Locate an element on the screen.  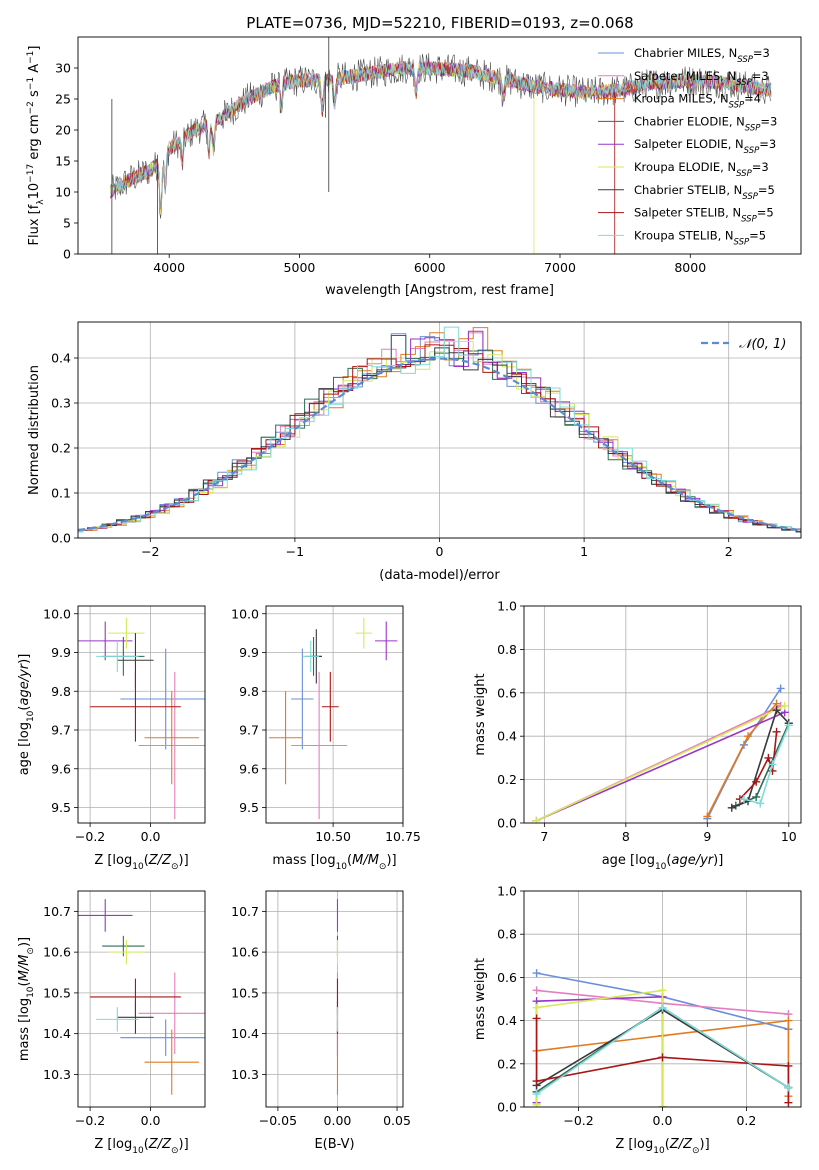
mass-vs-EBV-ytick-label-1: 10.4 is located at coordinates (245, 1033).